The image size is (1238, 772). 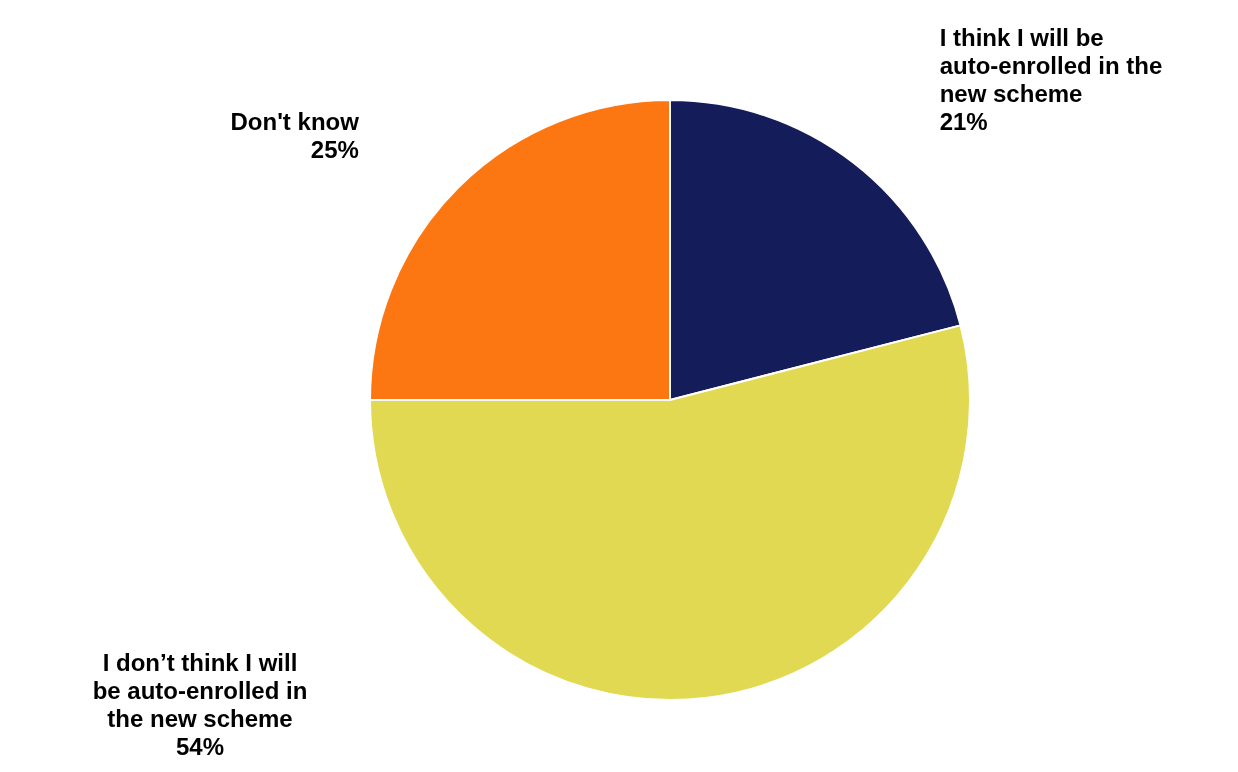 What do you see at coordinates (295, 121) in the screenshot?
I see `slice-label: Don't know` at bounding box center [295, 121].